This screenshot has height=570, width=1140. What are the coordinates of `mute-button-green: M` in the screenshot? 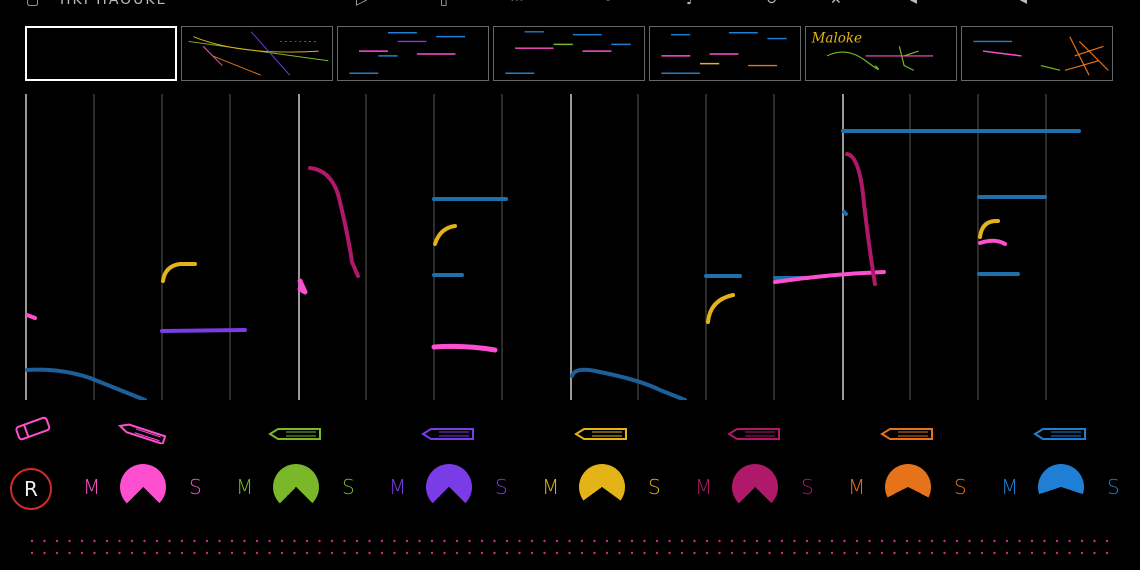 It's located at (245, 487).